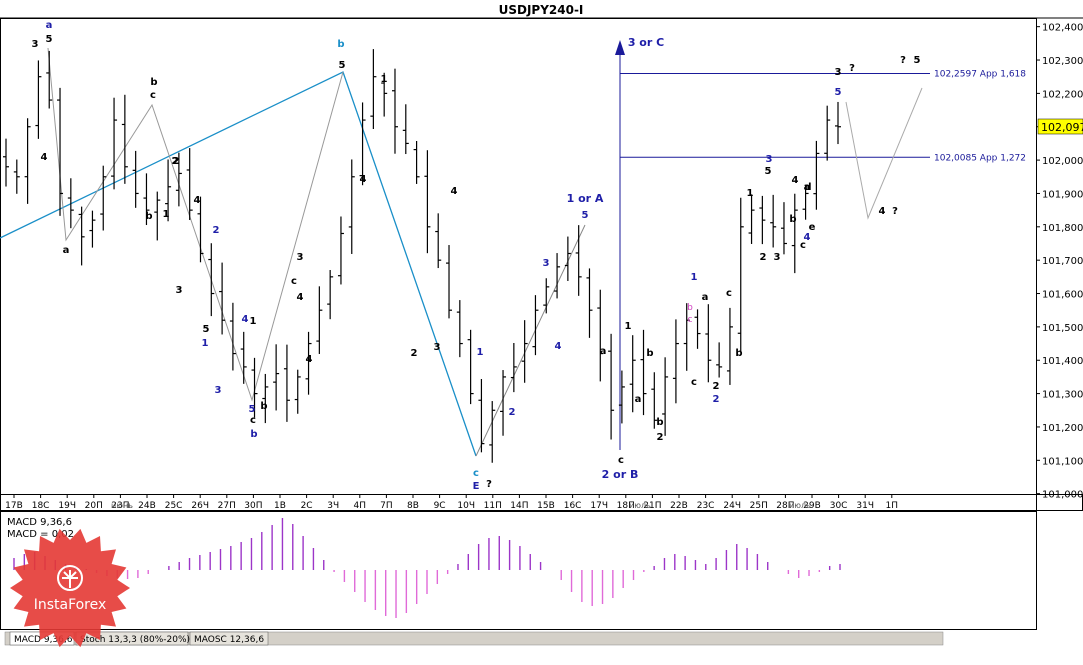  I want to click on y-tick-label: 101,800, so click(1062, 228).